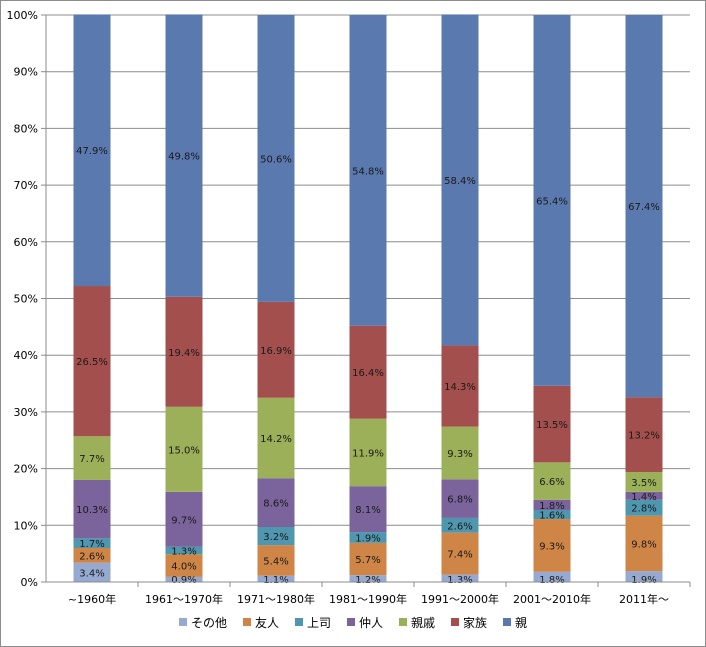 The image size is (706, 647). What do you see at coordinates (552, 599) in the screenshot?
I see `x-tick-label: 2001～2010年` at bounding box center [552, 599].